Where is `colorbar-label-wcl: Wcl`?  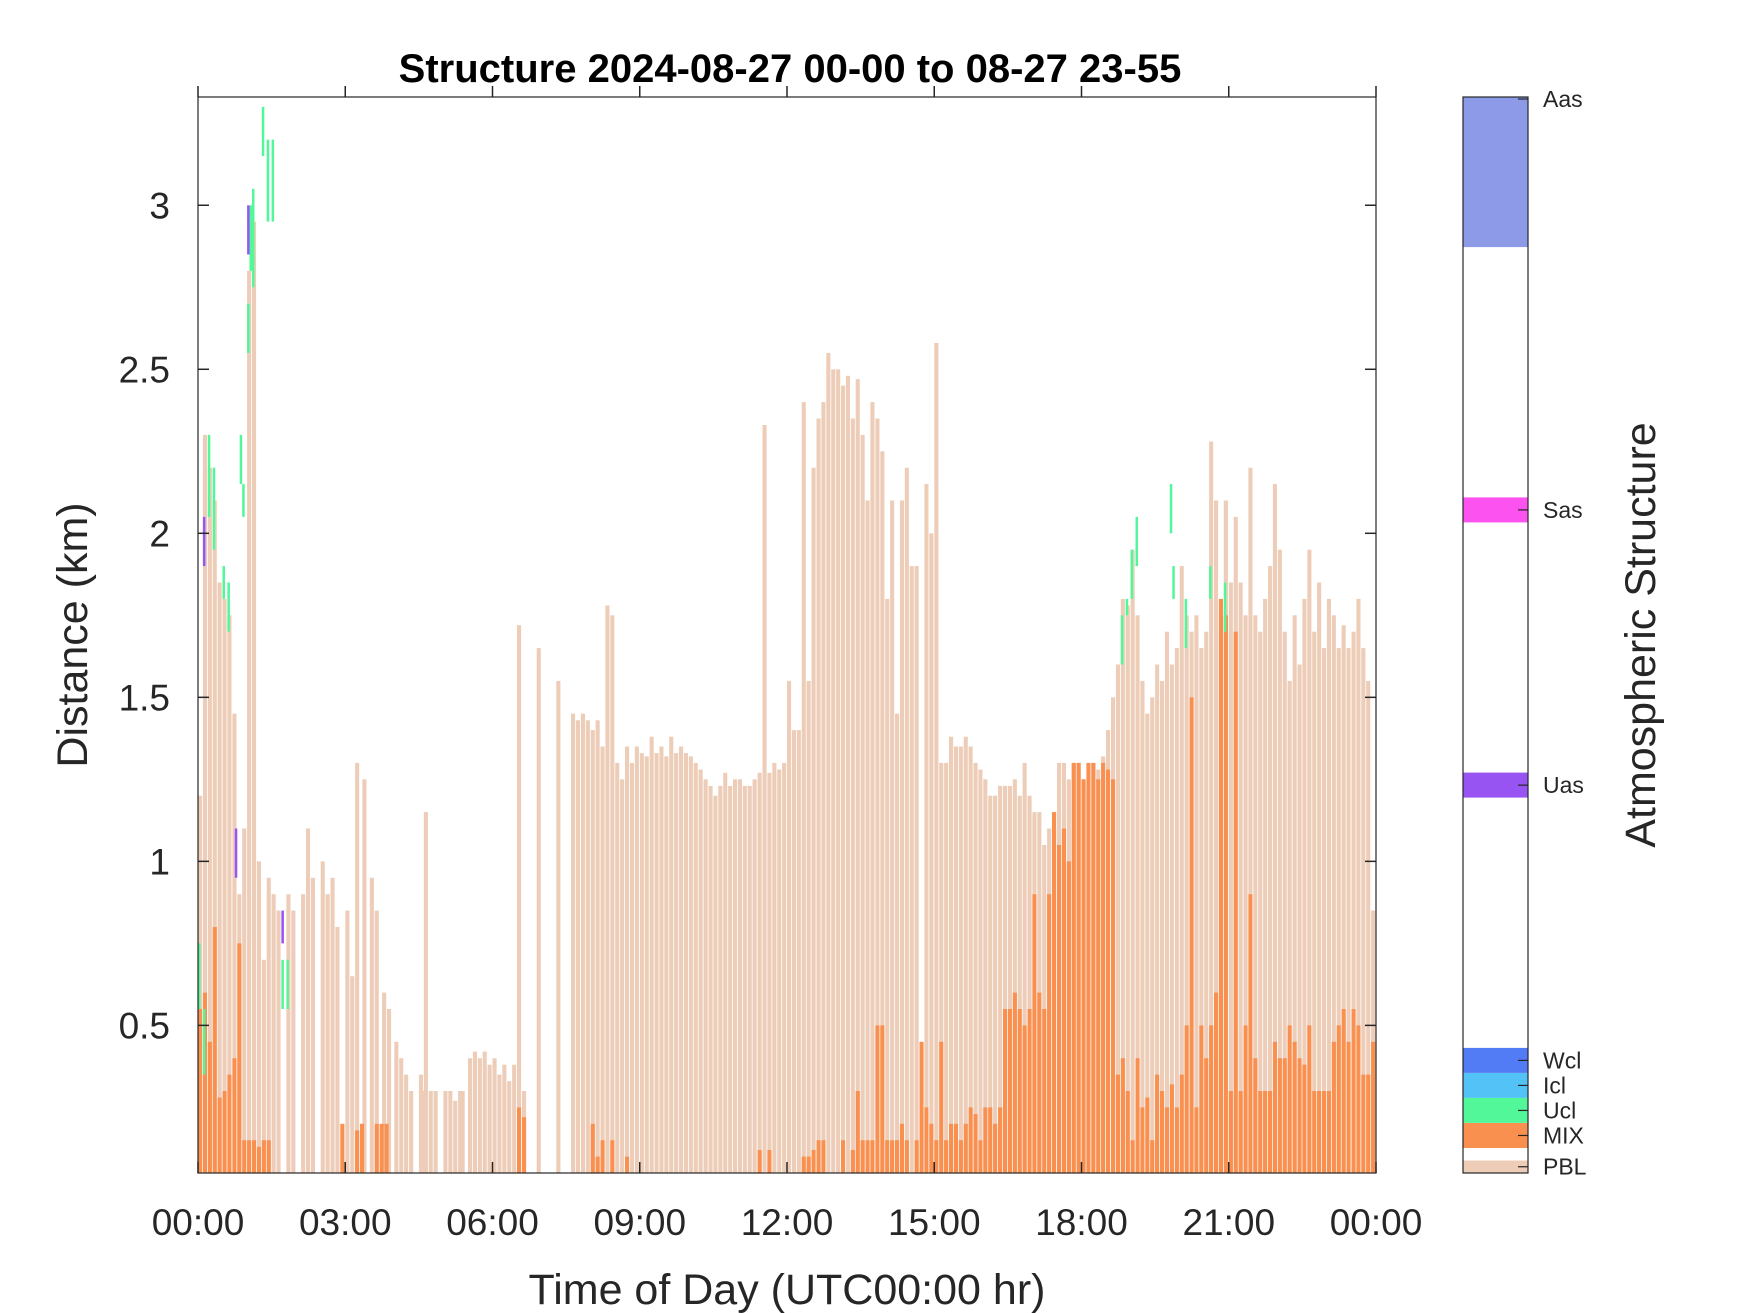 colorbar-label-wcl: Wcl is located at coordinates (1562, 1060).